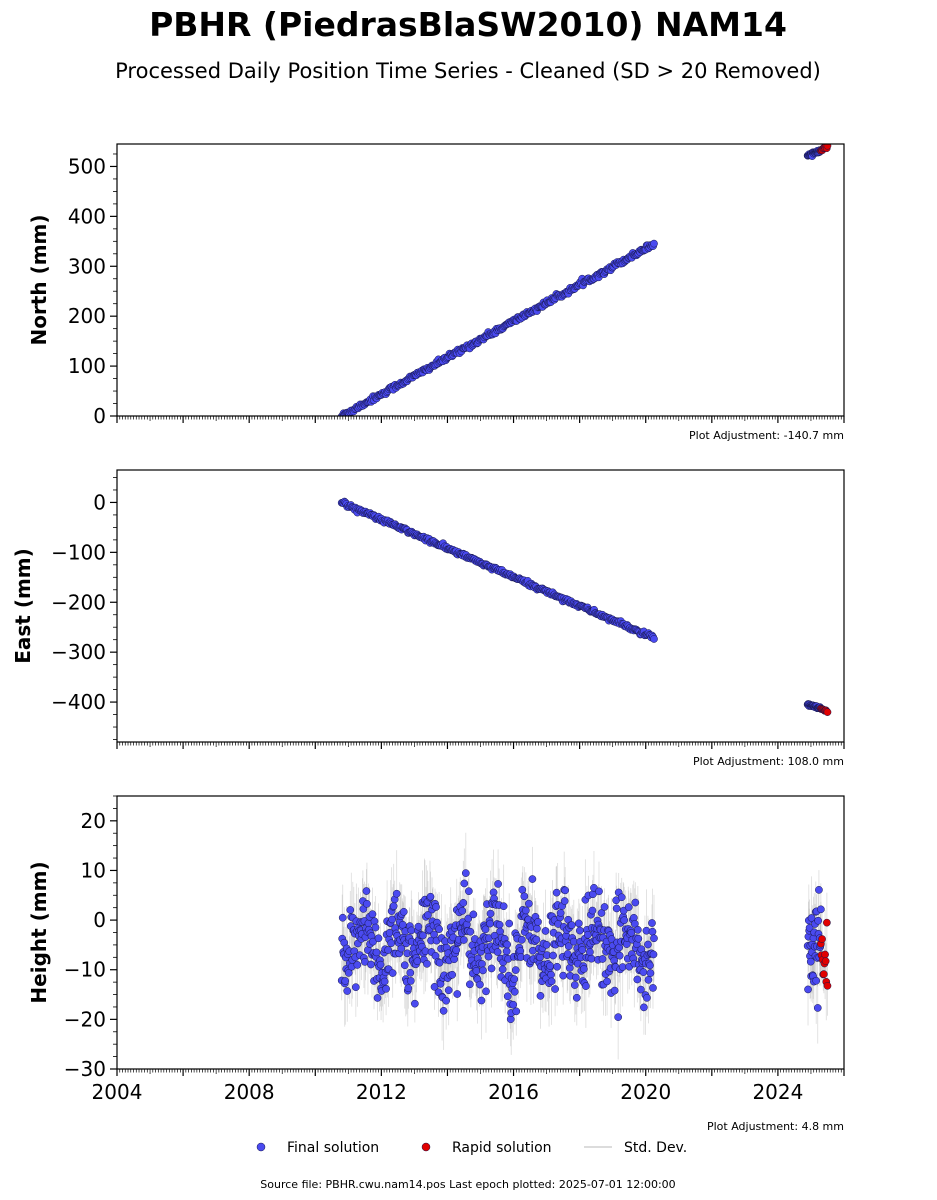 This screenshot has width=937, height=1200. Describe the element at coordinates (584, 280) in the screenshot. I see `plot-area` at that location.